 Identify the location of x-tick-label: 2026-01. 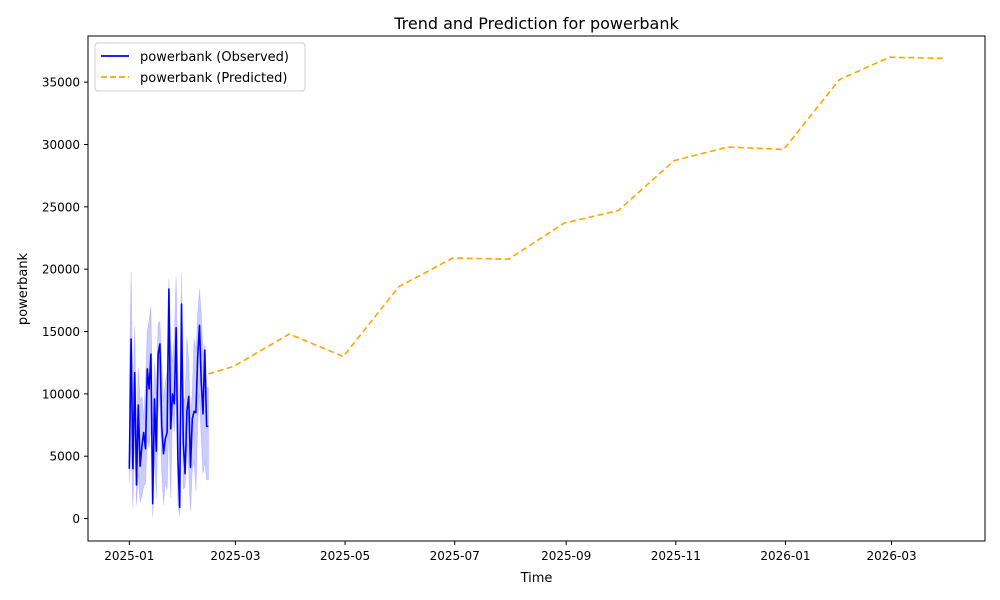
(785, 556).